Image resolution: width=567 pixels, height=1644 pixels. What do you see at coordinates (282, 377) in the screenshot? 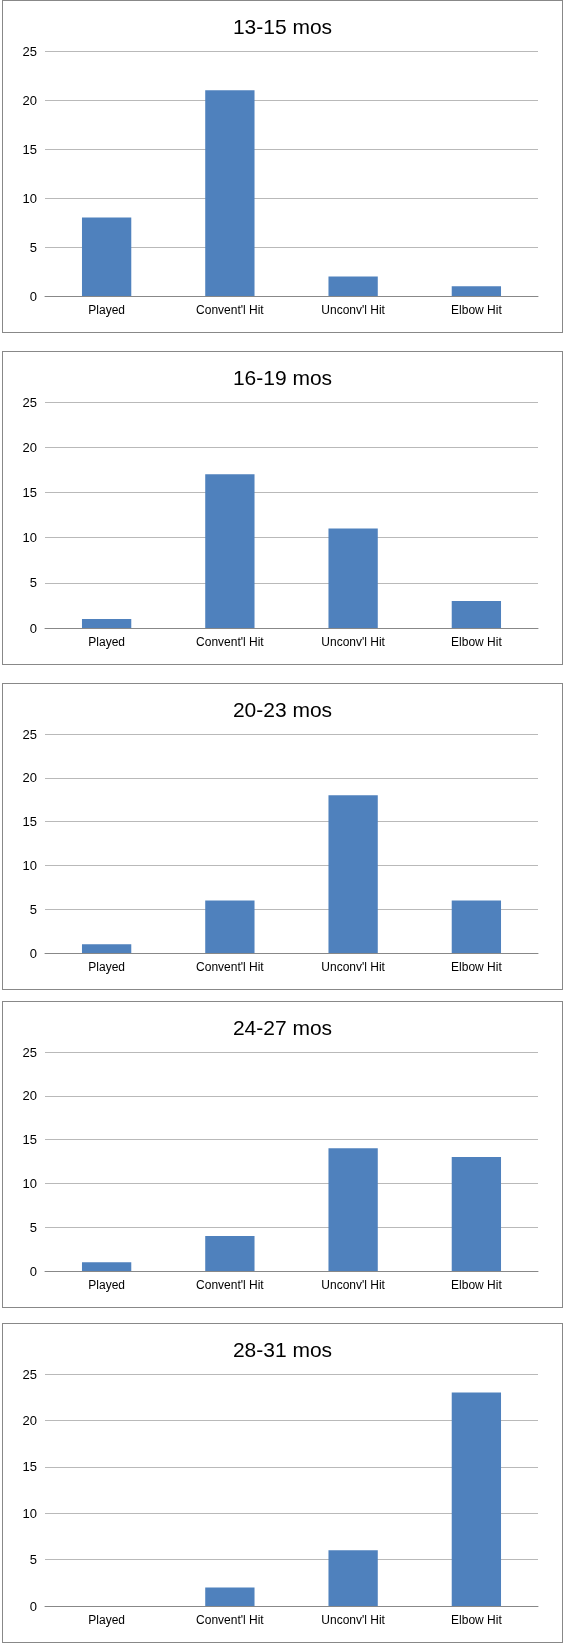
I see `chart-title: 16-19 mos` at bounding box center [282, 377].